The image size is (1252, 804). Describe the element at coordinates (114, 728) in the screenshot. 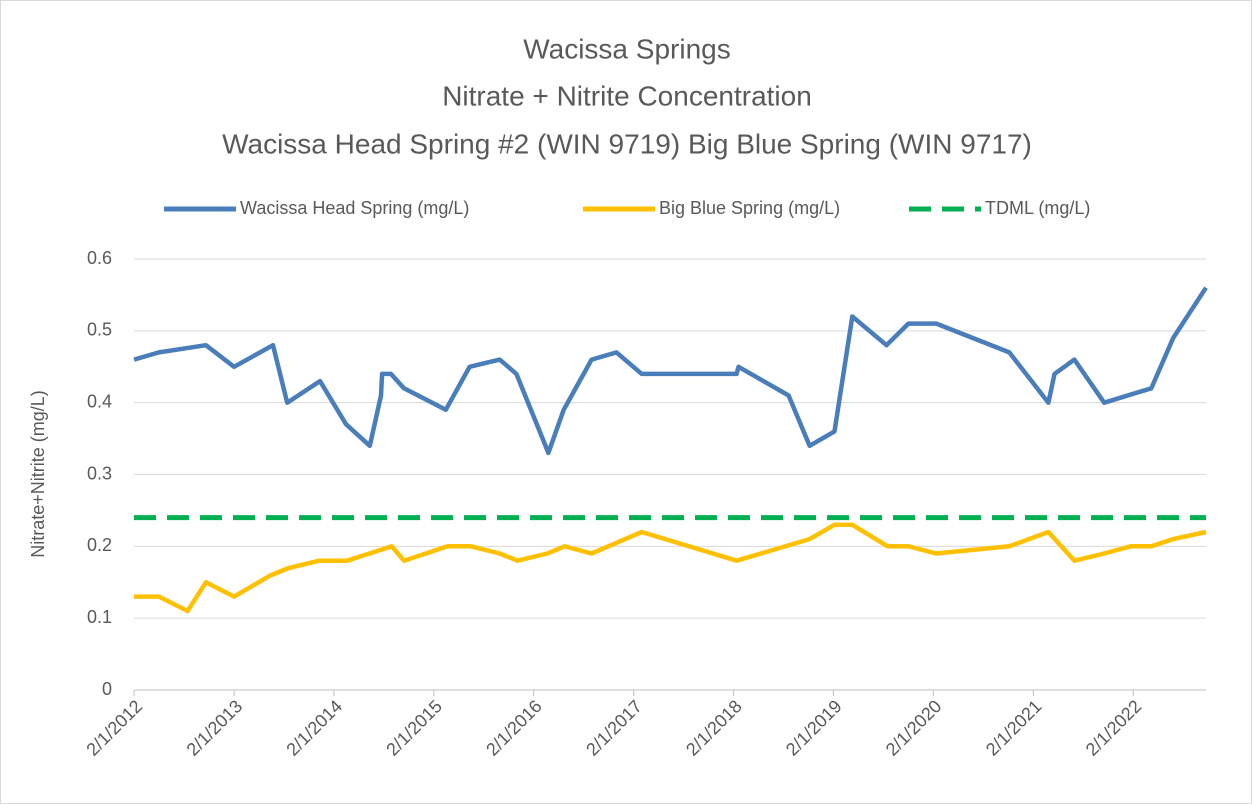

I see `x-tick-label: 2/1/2012` at that location.